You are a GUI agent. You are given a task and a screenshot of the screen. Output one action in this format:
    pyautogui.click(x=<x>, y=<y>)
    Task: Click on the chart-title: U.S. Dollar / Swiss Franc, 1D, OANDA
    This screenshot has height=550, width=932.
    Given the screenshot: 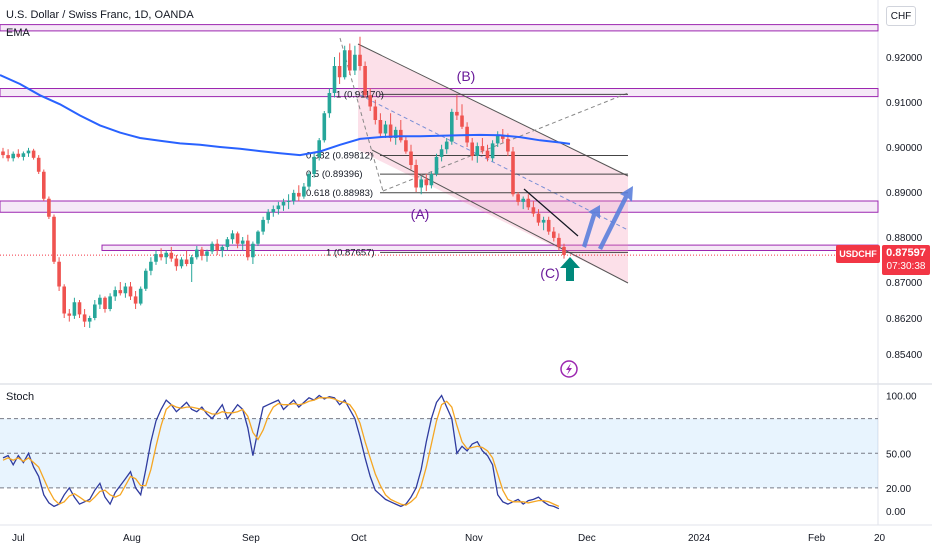 What is the action you would take?
    pyautogui.click(x=100, y=15)
    